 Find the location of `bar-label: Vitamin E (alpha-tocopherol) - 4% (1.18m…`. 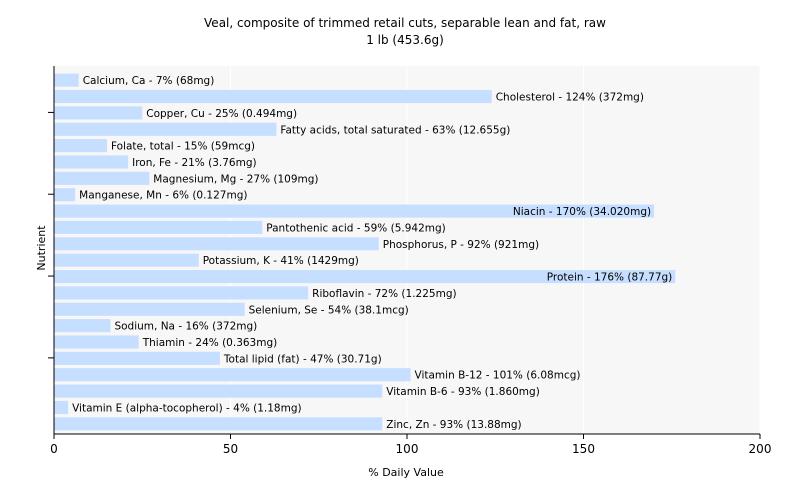

bar-label: Vitamin E (alpha-tocopherol) - 4% (1.18m… is located at coordinates (187, 408).